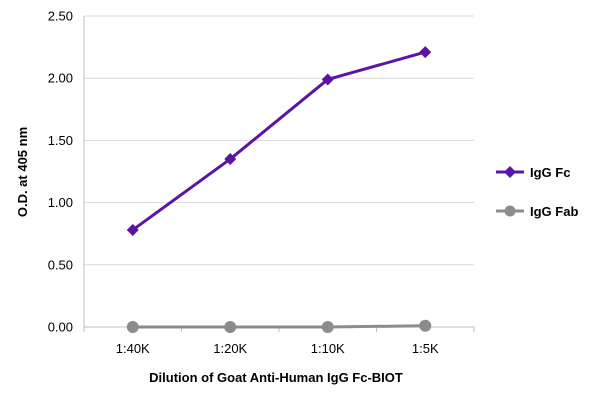  I want to click on y-tick-label-5: 2.50, so click(60, 16).